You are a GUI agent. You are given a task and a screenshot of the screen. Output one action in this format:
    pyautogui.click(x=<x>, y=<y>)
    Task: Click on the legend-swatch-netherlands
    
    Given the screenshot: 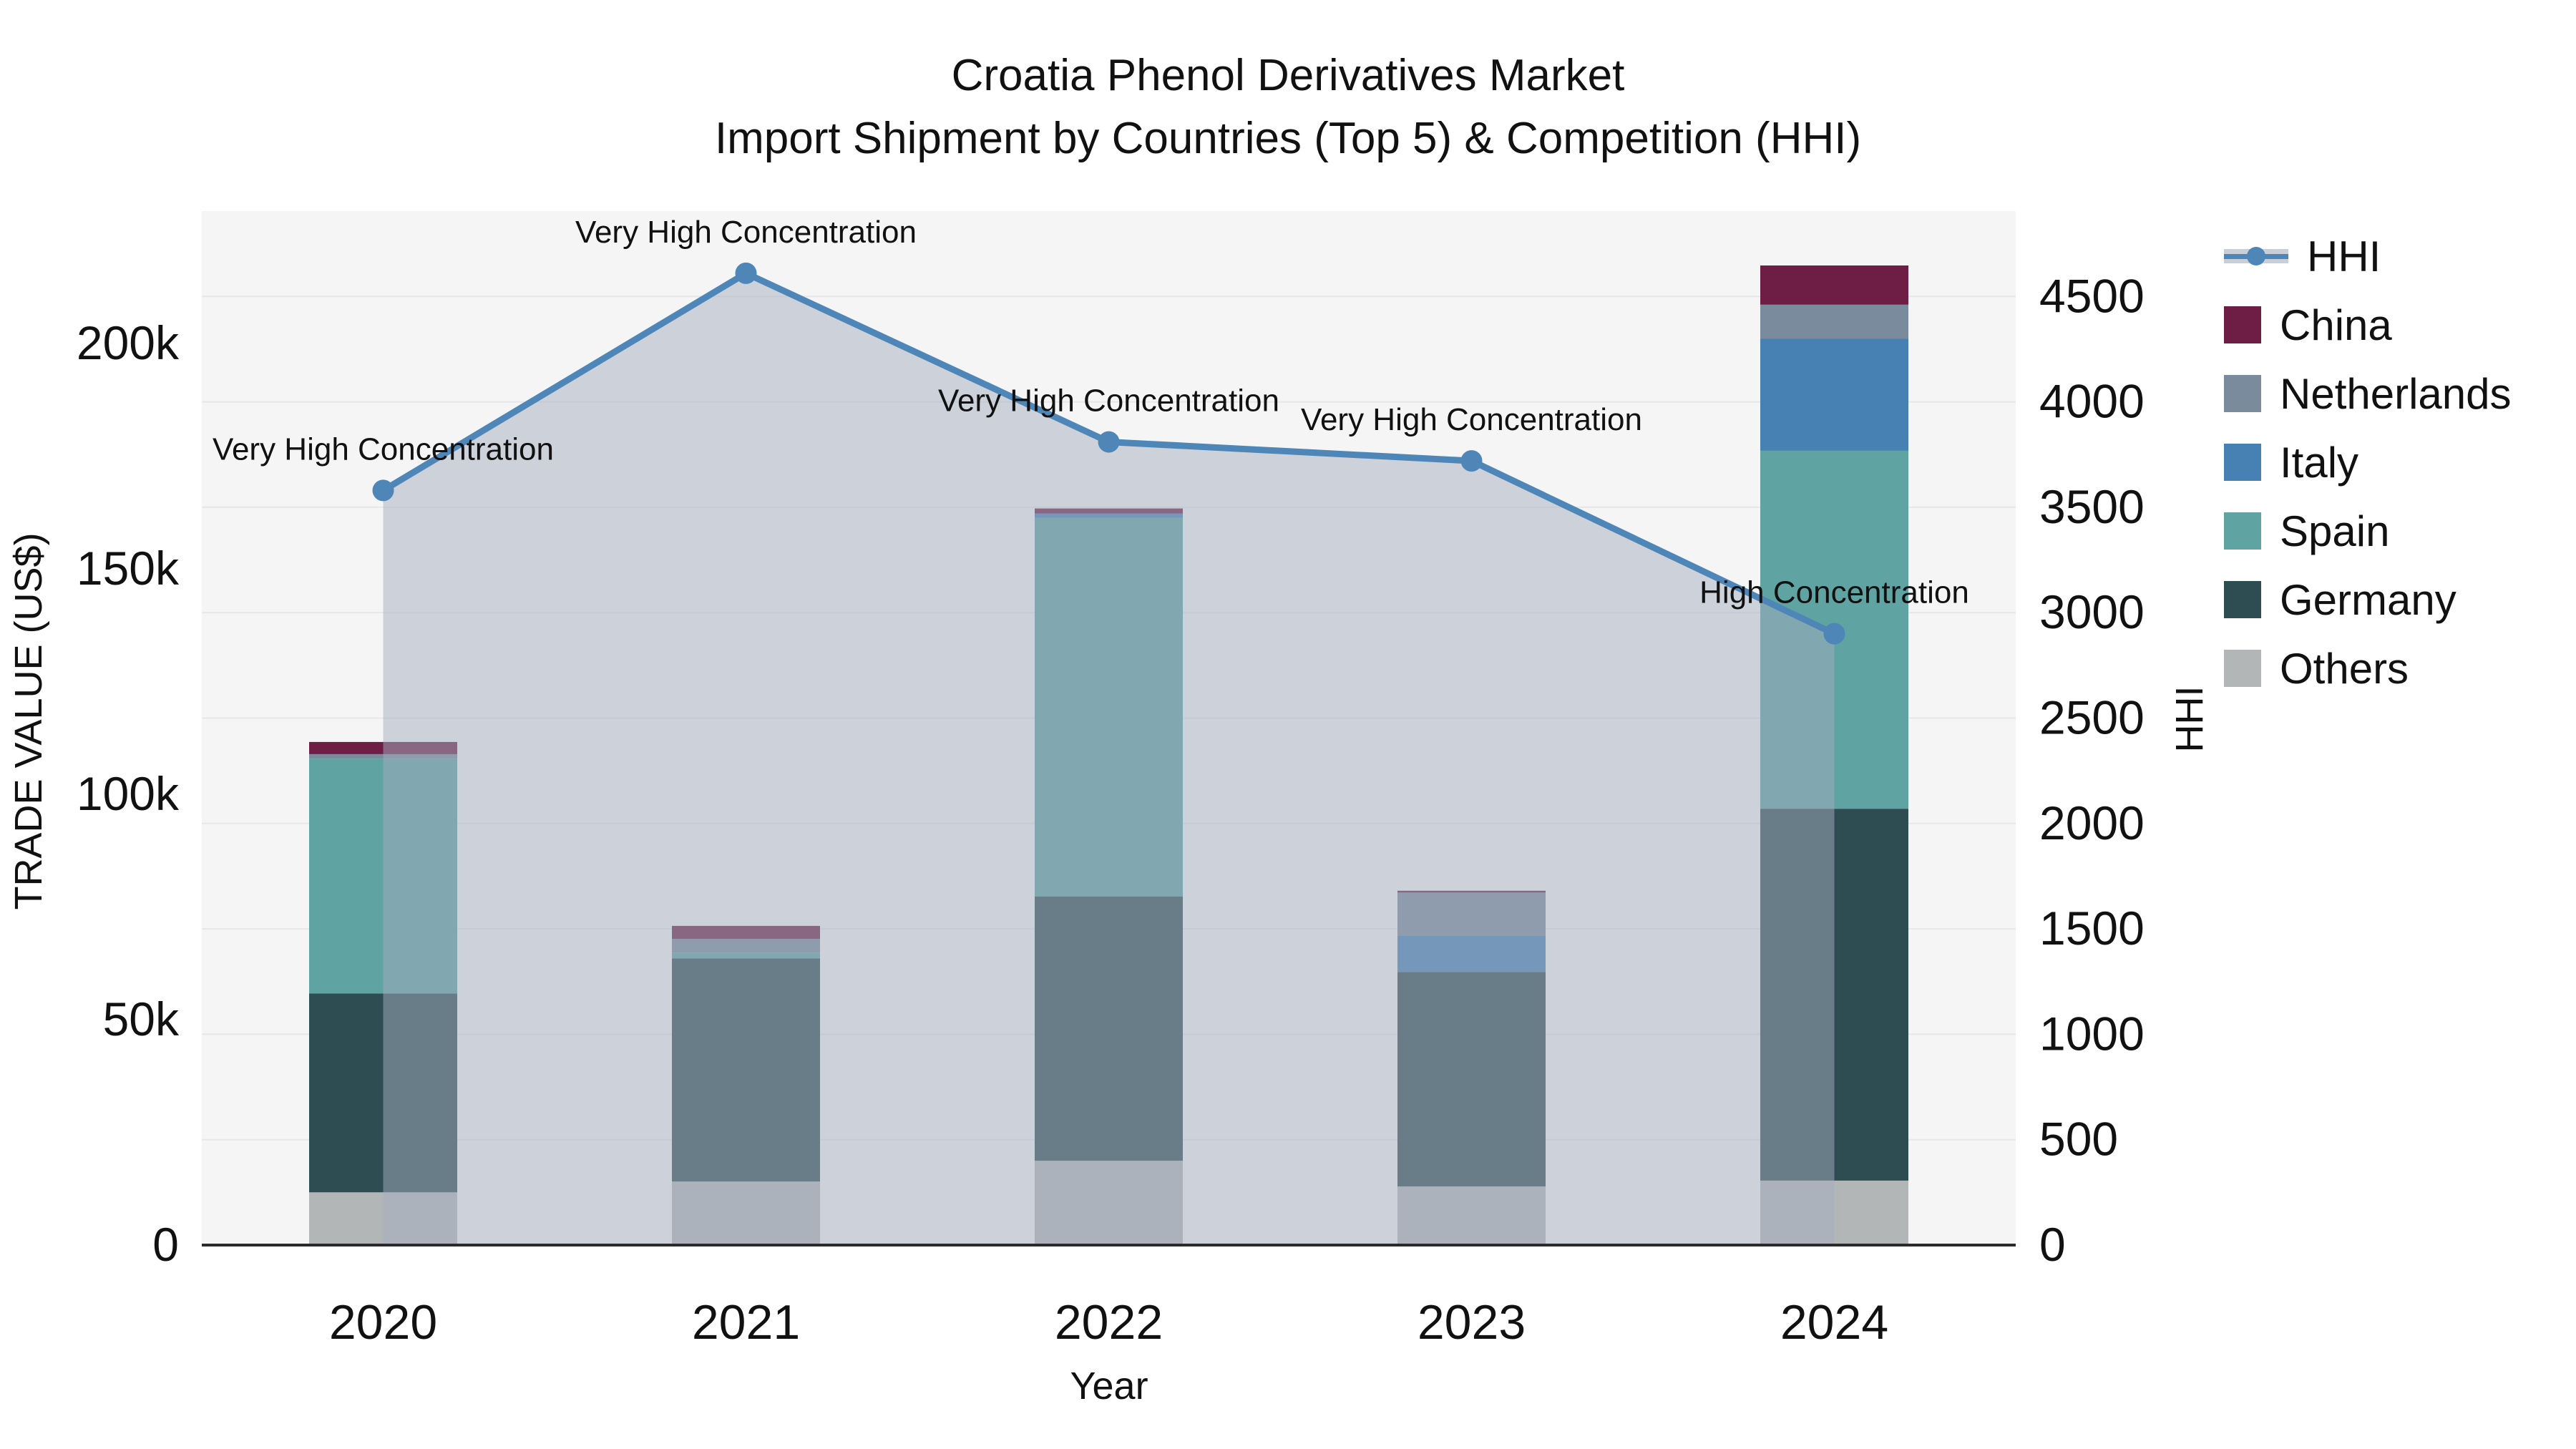 What is the action you would take?
    pyautogui.click(x=2242, y=393)
    